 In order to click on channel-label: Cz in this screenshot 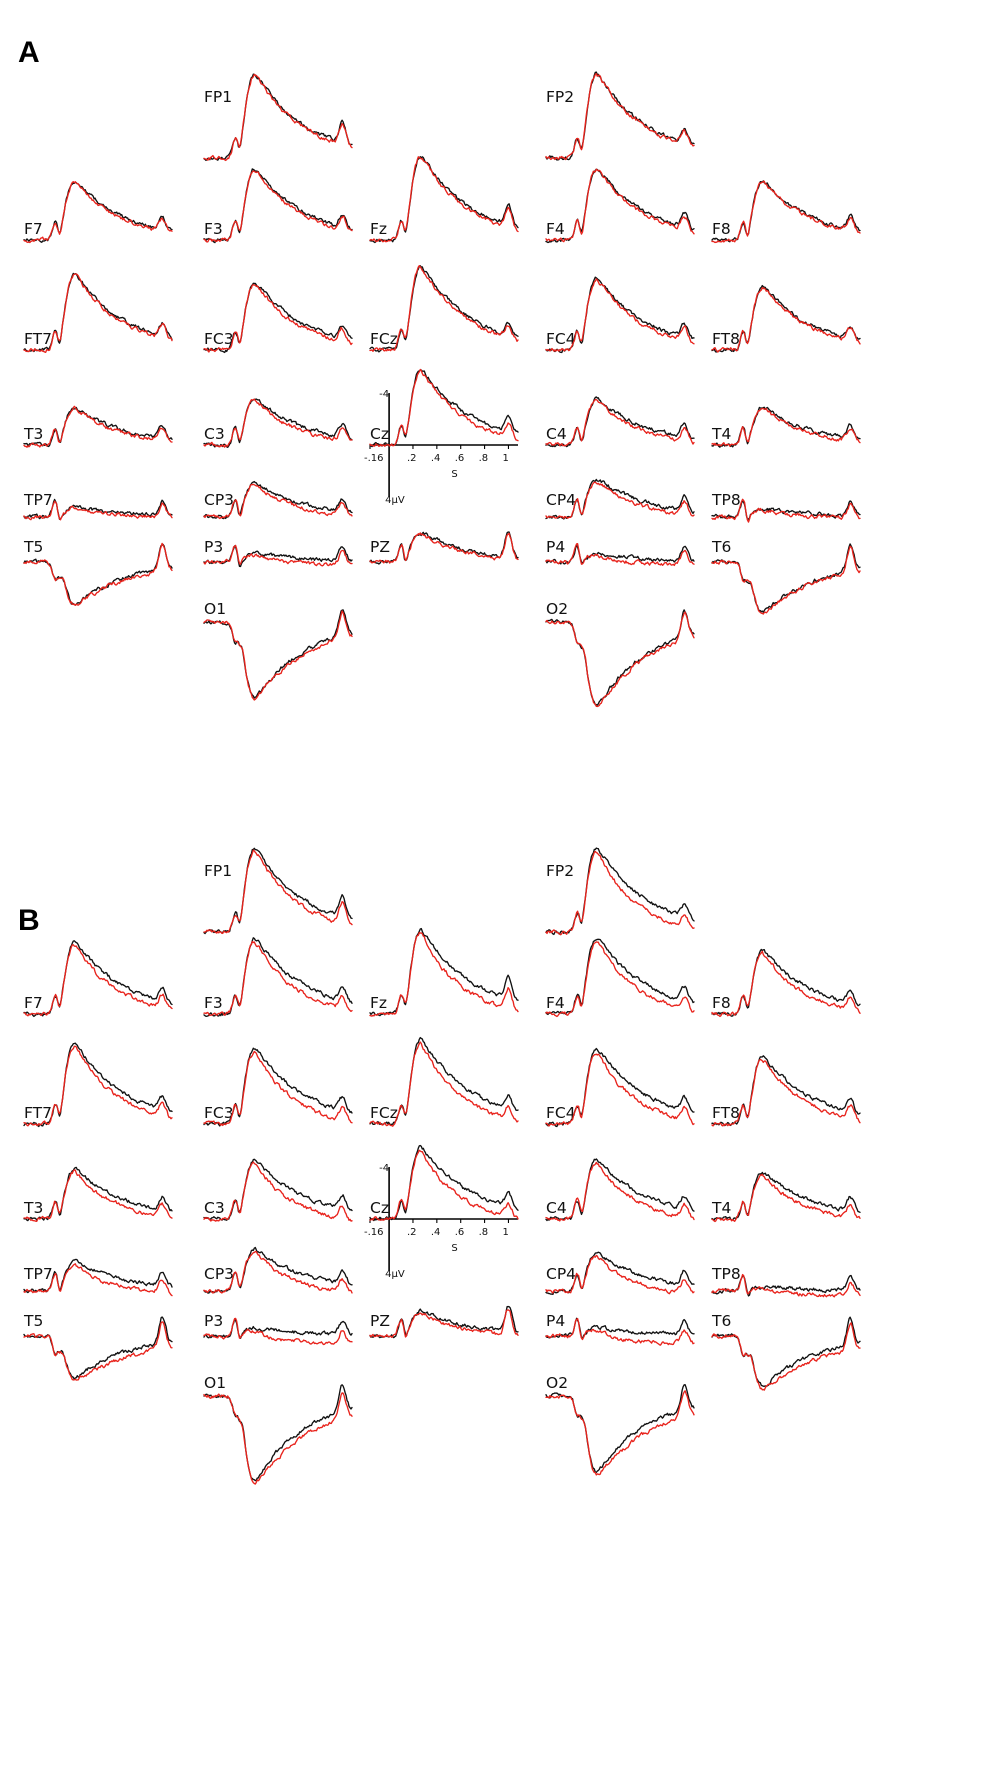, I will do `click(379, 1208)`.